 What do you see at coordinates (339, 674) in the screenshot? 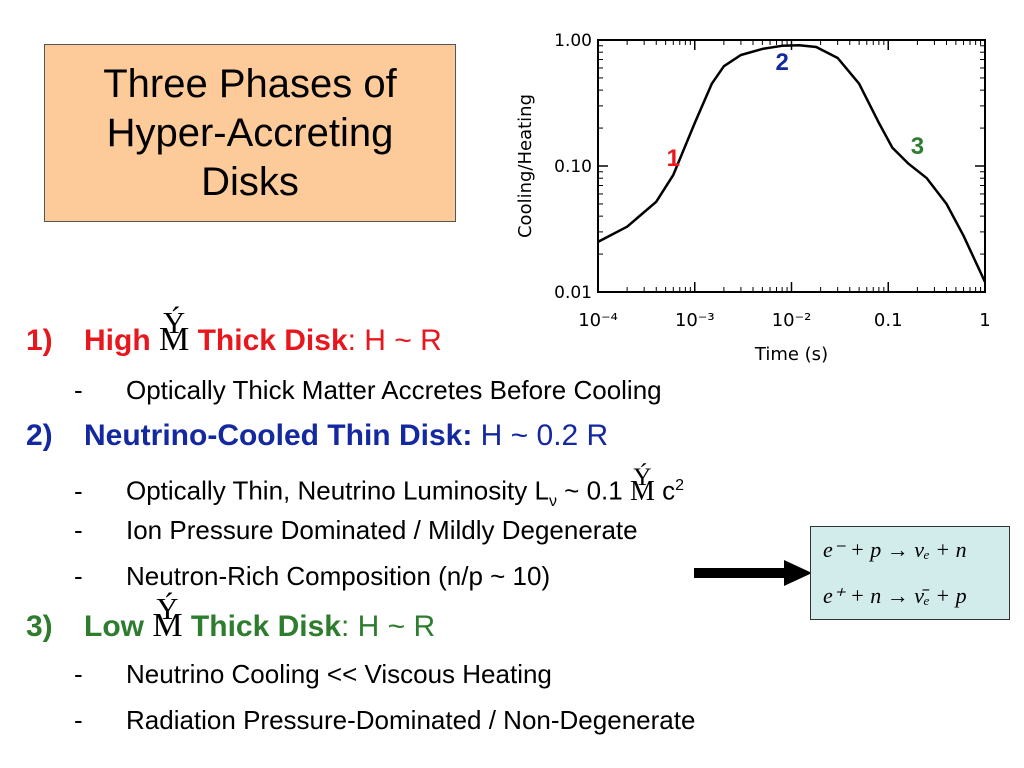
I see `sub-text: Neutrino Cooling << Viscous Heating` at bounding box center [339, 674].